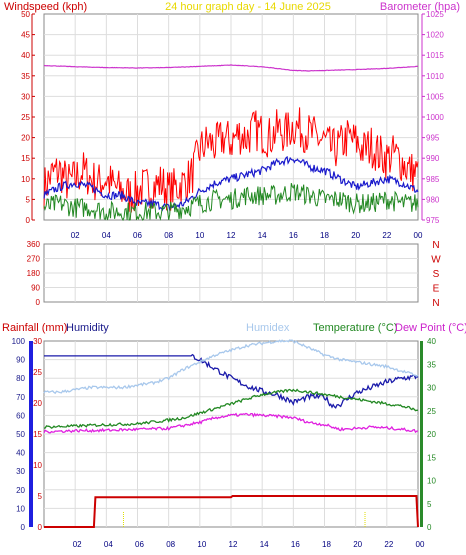  Describe the element at coordinates (20, 453) in the screenshot. I see `humidity-tick-label: 40` at that location.